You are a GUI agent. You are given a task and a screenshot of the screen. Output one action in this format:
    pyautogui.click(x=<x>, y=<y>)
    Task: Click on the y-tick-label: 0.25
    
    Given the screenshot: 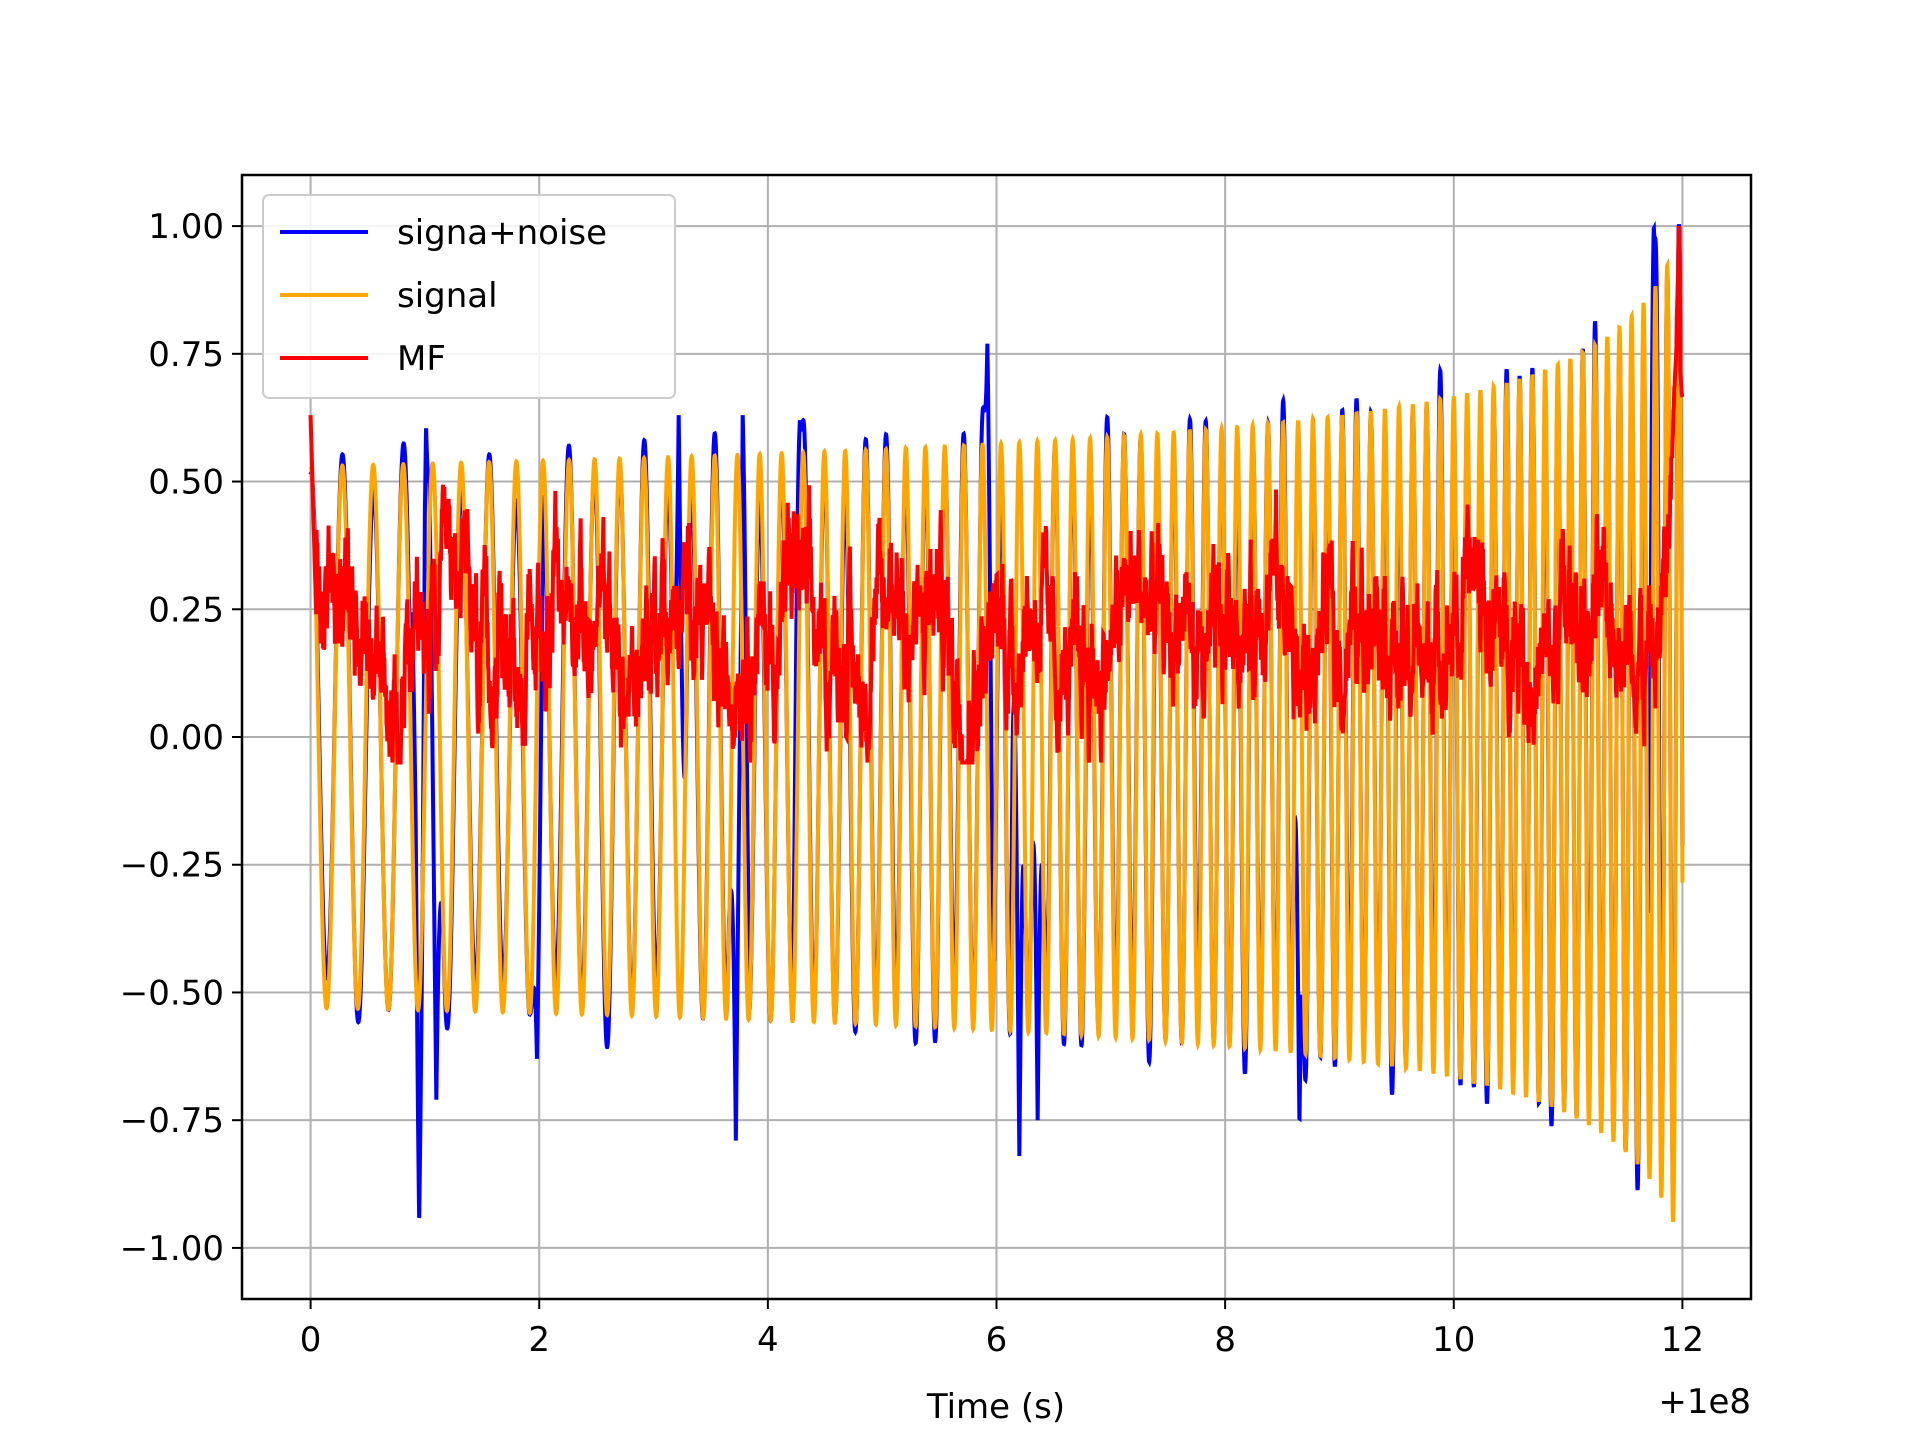 What is the action you would take?
    pyautogui.click(x=186, y=610)
    